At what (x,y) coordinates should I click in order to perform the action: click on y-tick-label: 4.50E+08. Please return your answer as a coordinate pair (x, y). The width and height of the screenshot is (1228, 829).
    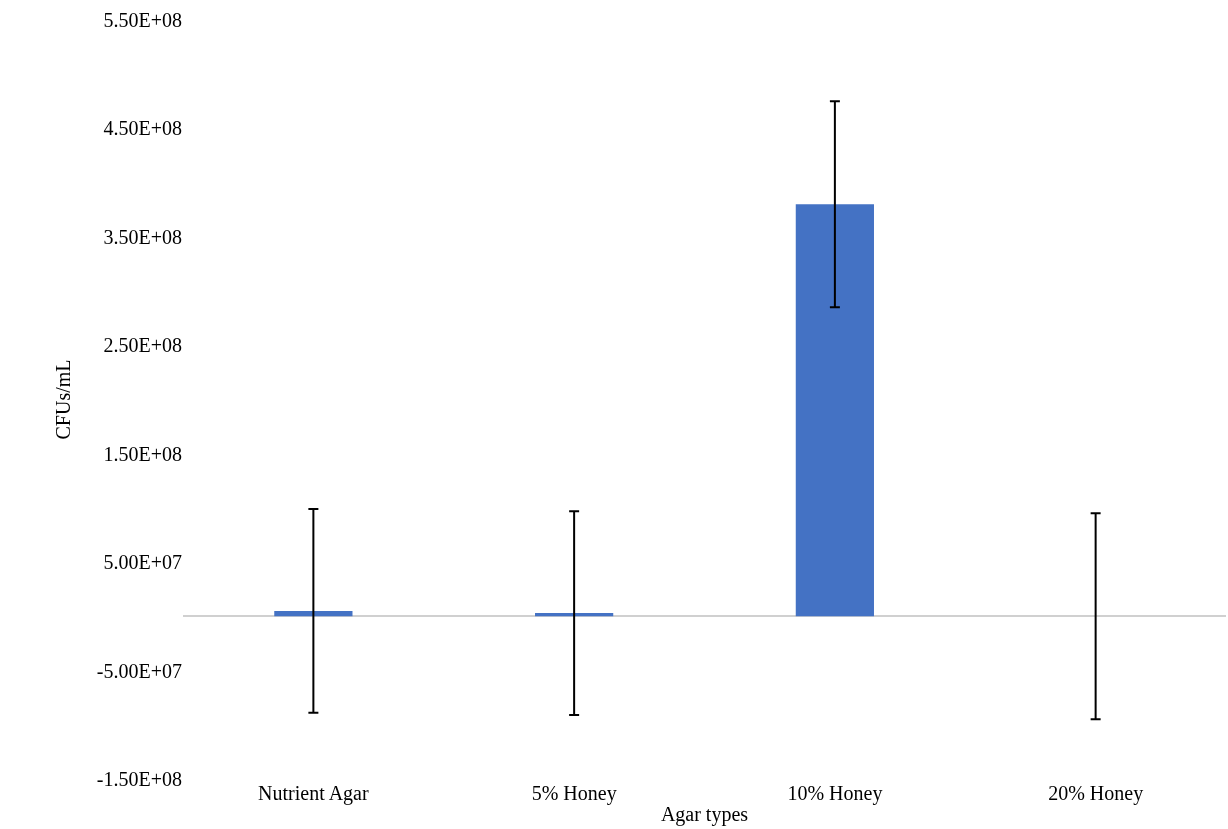
    Looking at the image, I should click on (142, 128).